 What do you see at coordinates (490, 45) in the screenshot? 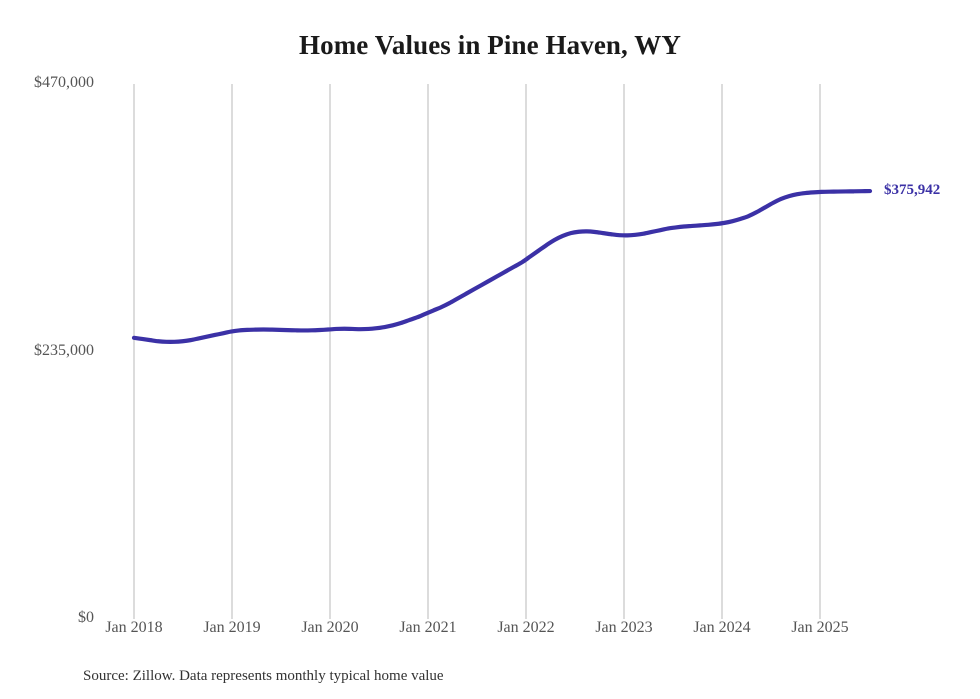
I see `chart-title: Home Values in Pine Haven, WY` at bounding box center [490, 45].